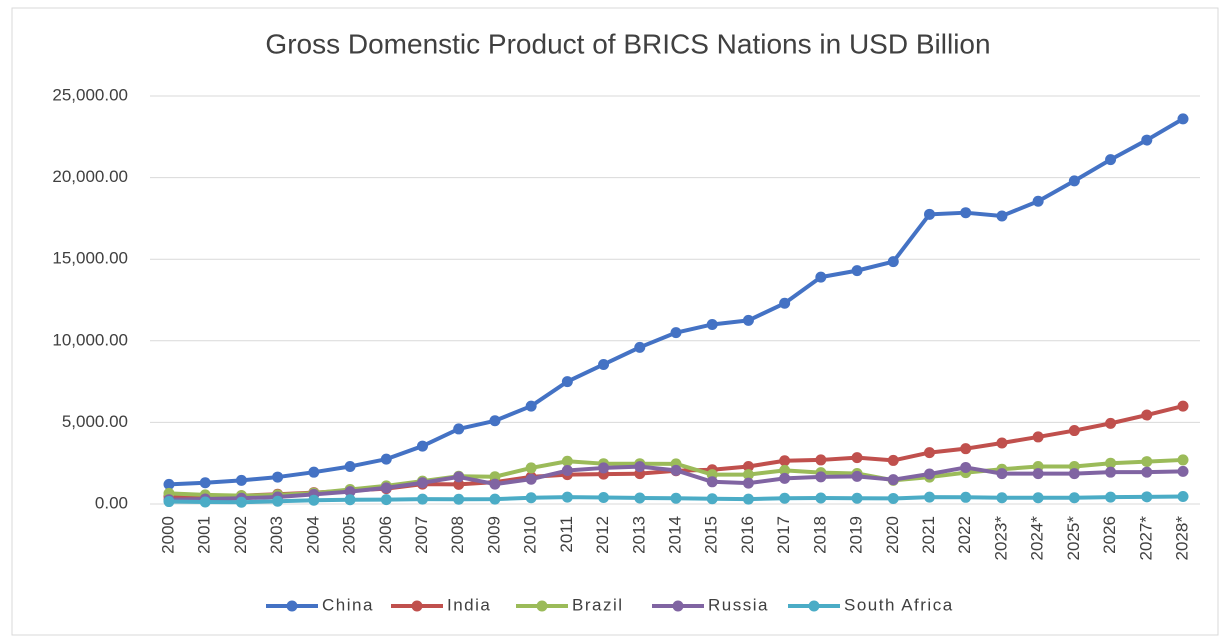 The width and height of the screenshot is (1220, 637). Describe the element at coordinates (928, 535) in the screenshot. I see `x-tick-label: 2021` at that location.